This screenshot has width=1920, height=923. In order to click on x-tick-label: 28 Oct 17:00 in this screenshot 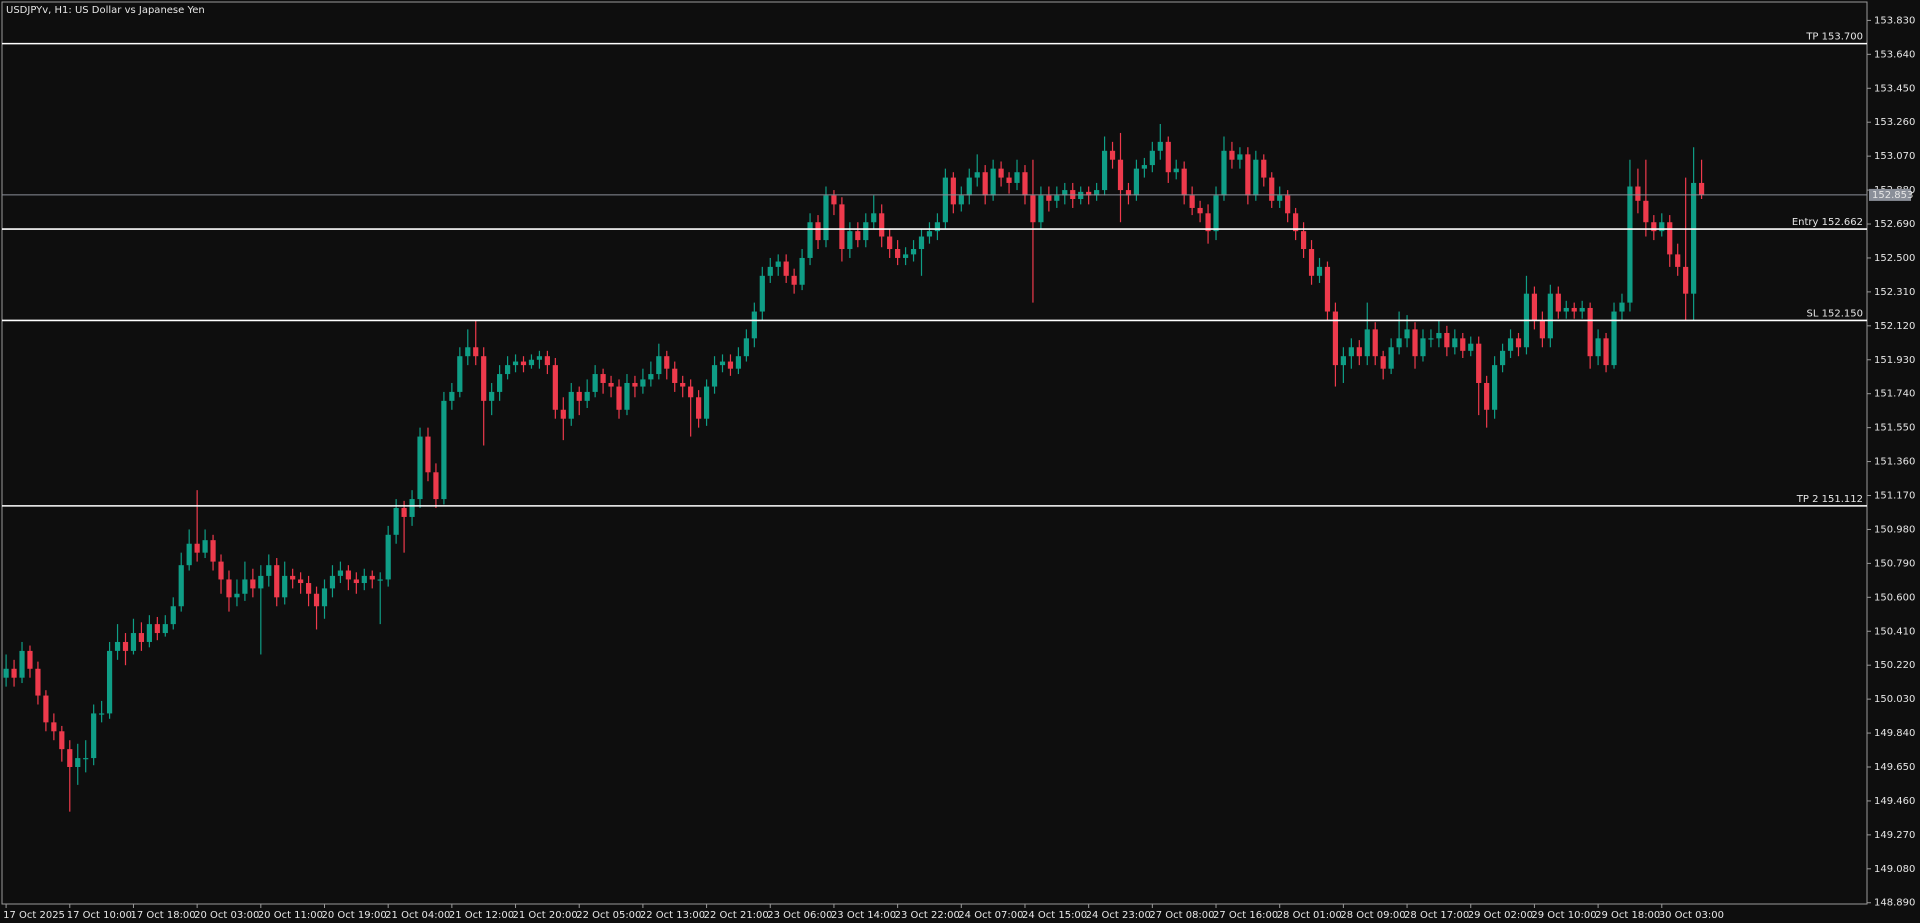, I will do `click(1436, 915)`.